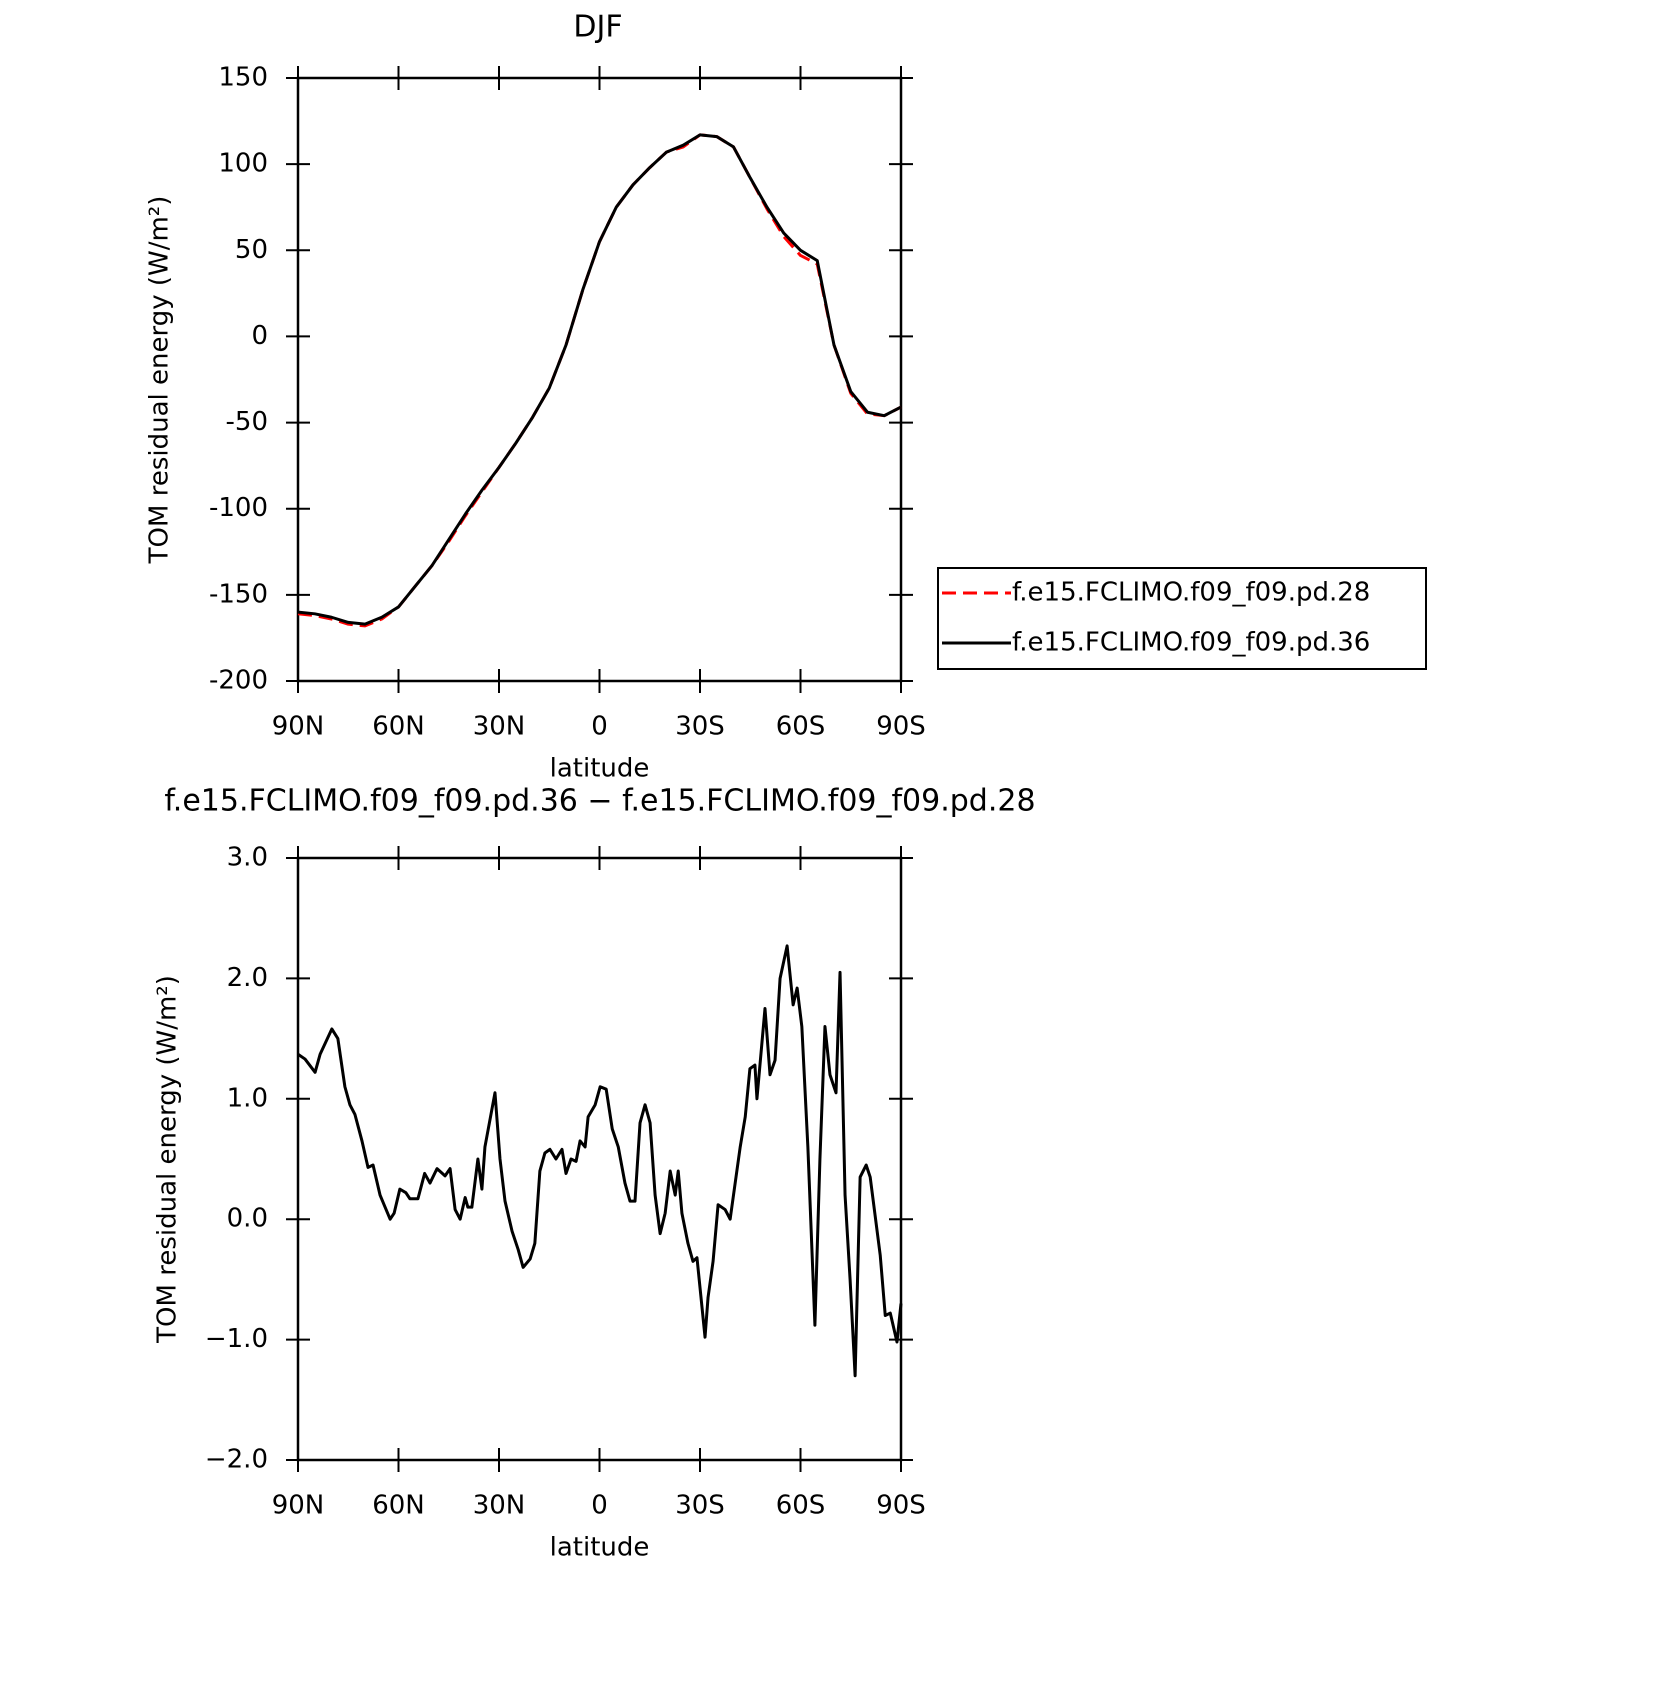 Image resolution: width=1660 pixels, height=1708 pixels. What do you see at coordinates (238, 508) in the screenshot?
I see `y-tick-label: -100` at bounding box center [238, 508].